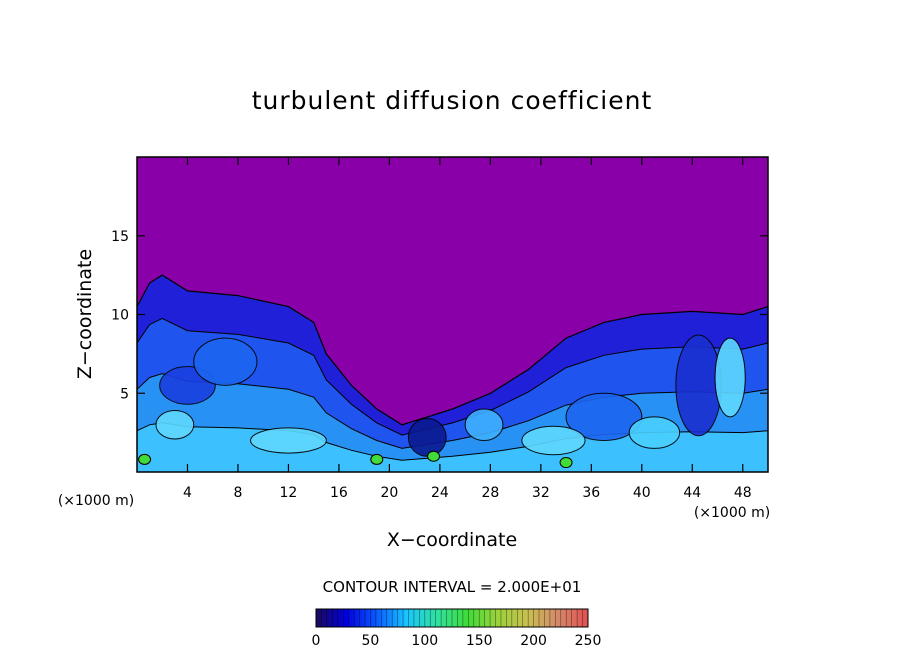 The width and height of the screenshot is (904, 654). I want to click on x-tick-label: 48, so click(743, 493).